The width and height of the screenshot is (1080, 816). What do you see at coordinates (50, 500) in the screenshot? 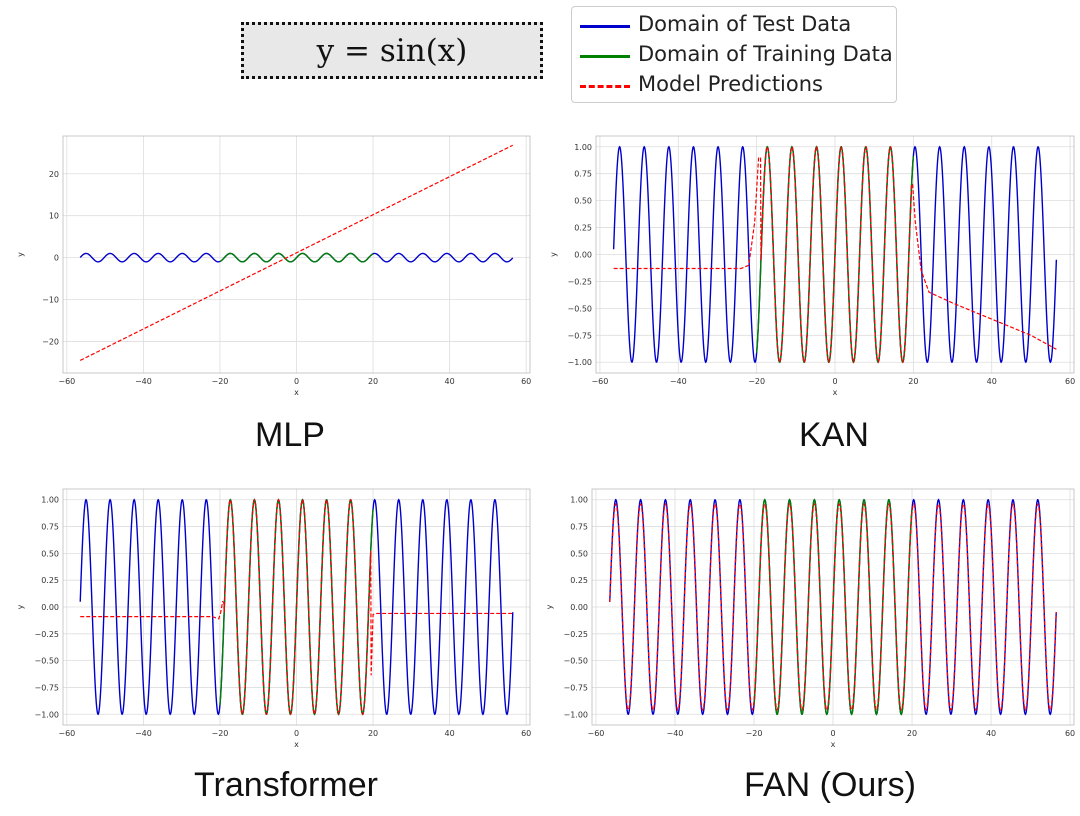
I see `transformer-ytick-label-8: 1.00` at bounding box center [50, 500].